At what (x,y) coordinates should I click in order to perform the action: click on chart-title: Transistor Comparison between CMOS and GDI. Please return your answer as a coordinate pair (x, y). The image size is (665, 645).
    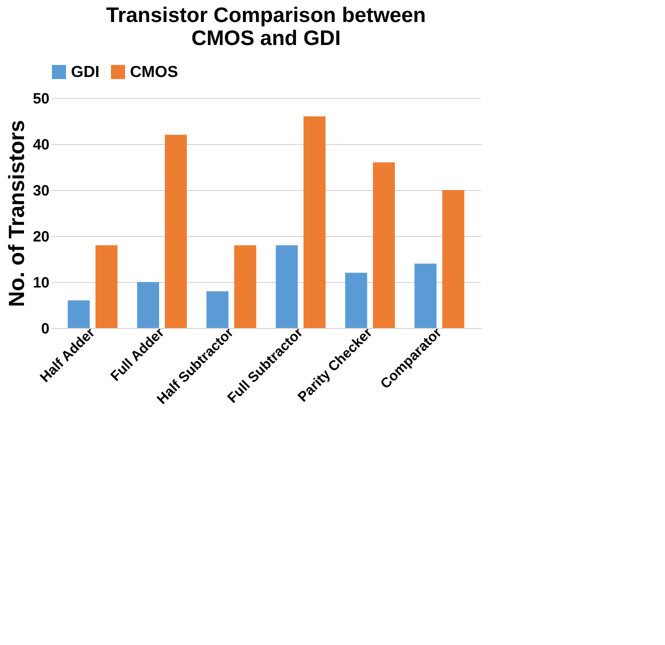
    Looking at the image, I should click on (266, 27).